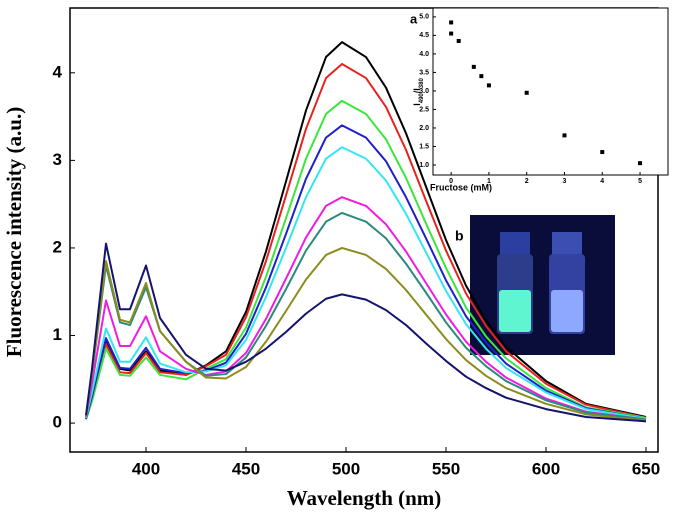  Describe the element at coordinates (364, 498) in the screenshot. I see `x-axis-label: Wavelength (nm)` at that location.